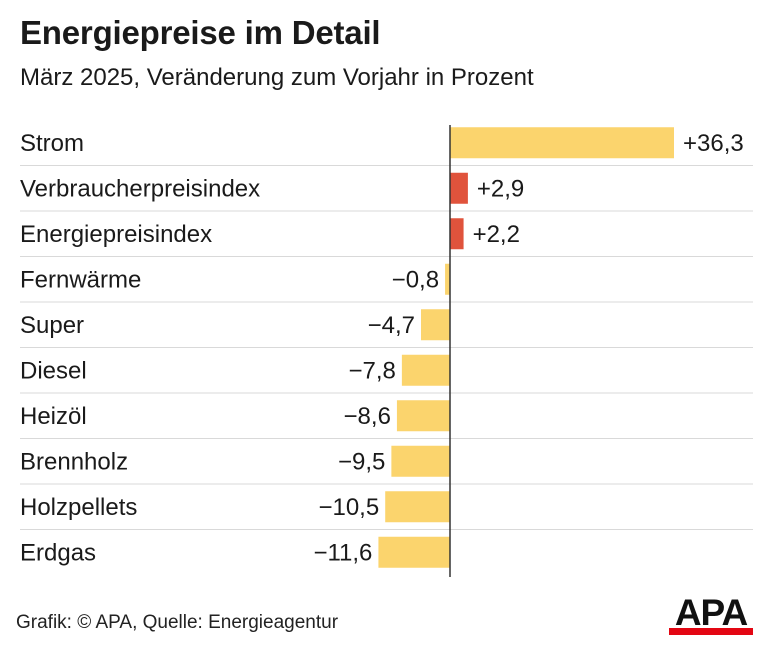 This screenshot has height=654, width=768. I want to click on category-label: Strom, so click(52, 143).